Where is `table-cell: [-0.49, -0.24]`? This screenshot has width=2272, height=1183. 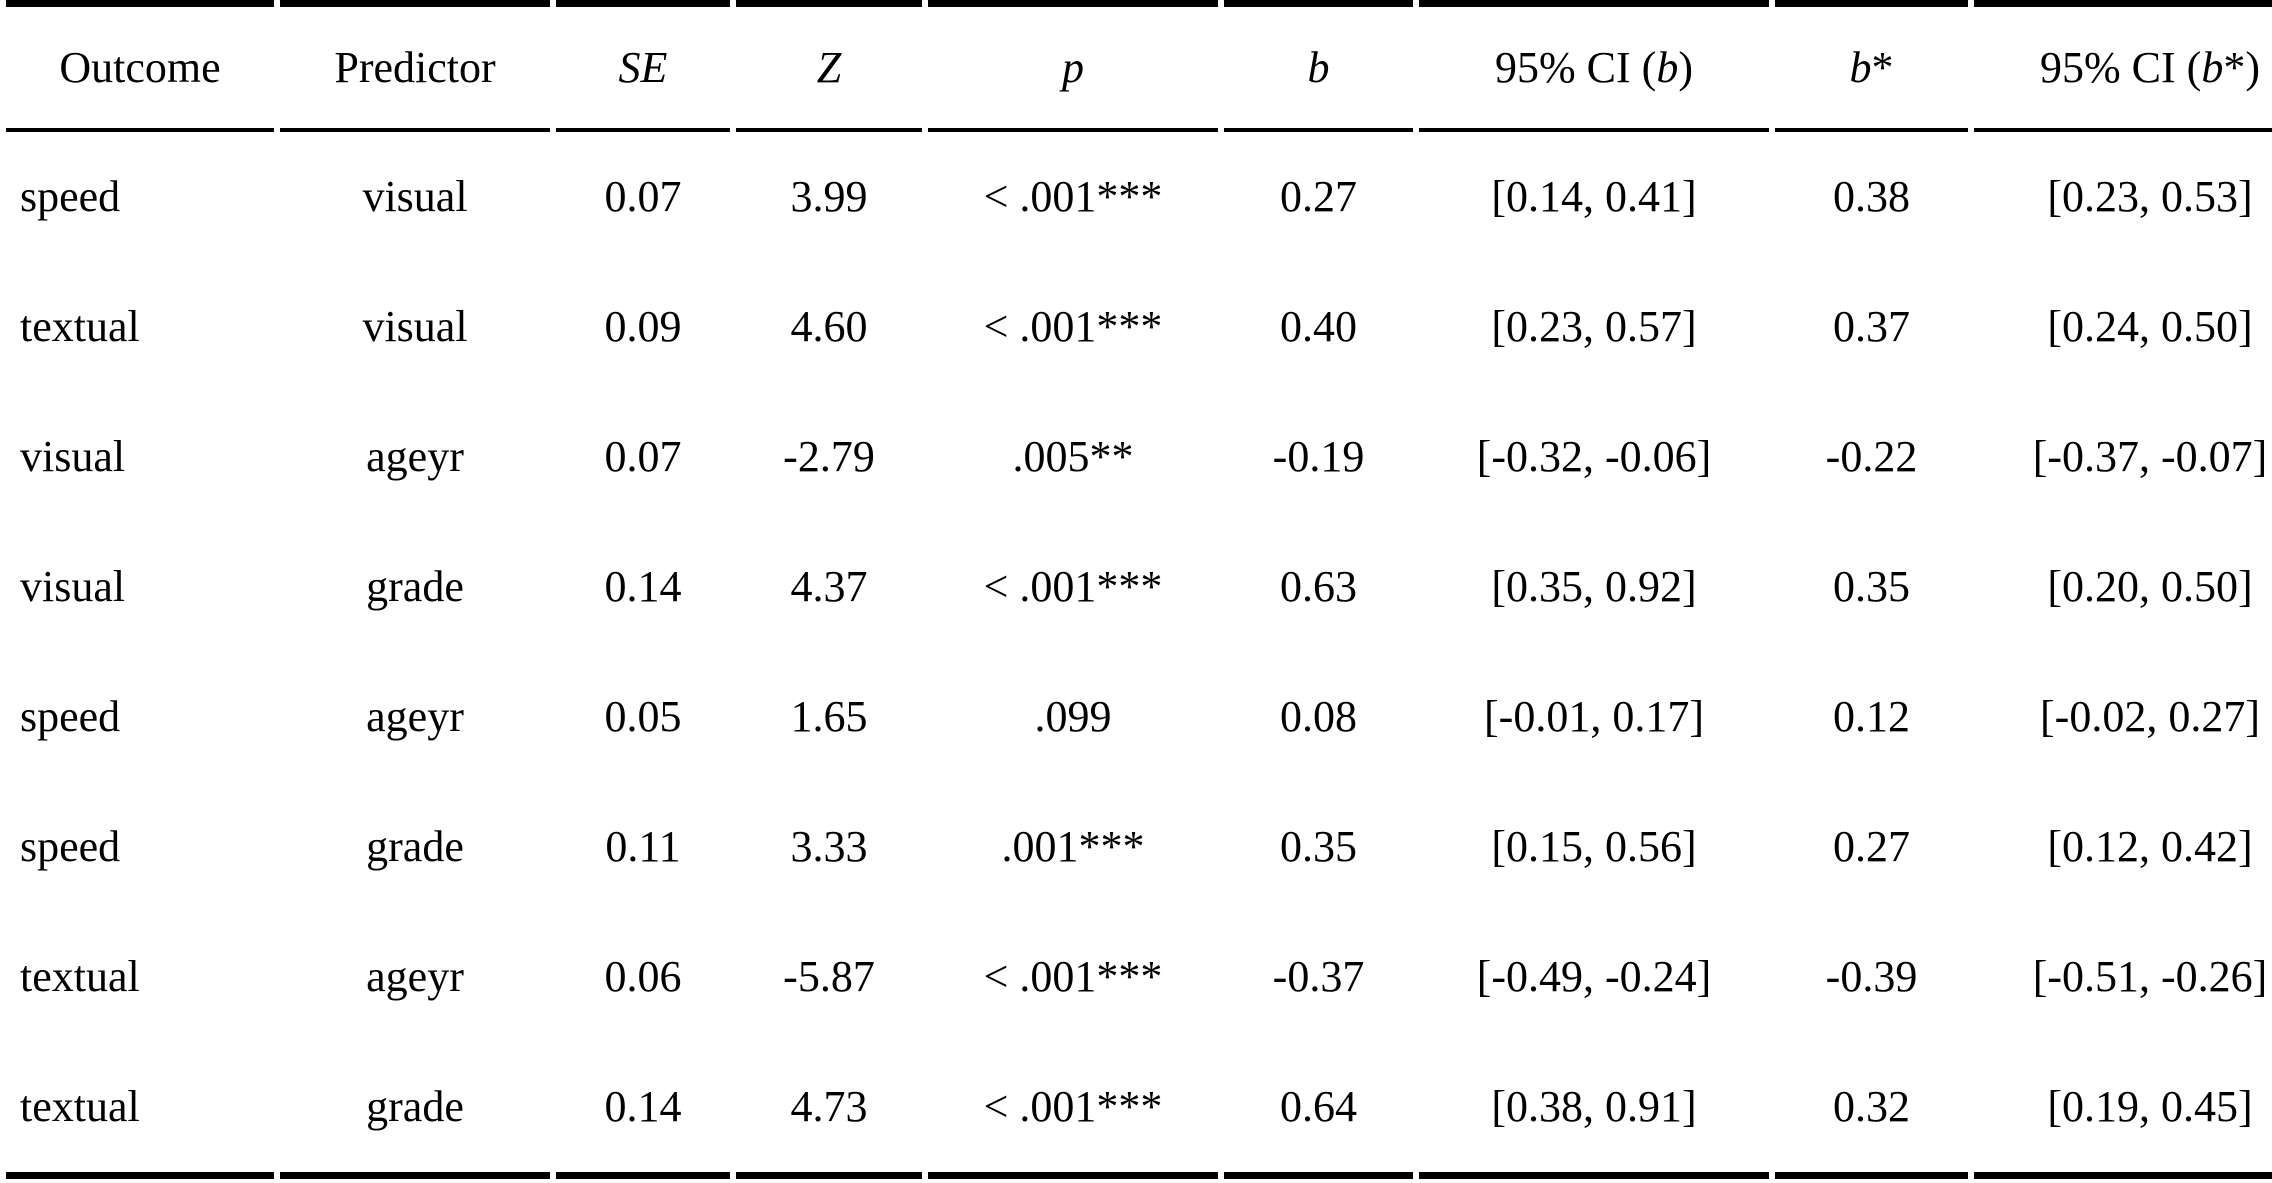 table-cell: [-0.49, -0.24] is located at coordinates (1594, 976).